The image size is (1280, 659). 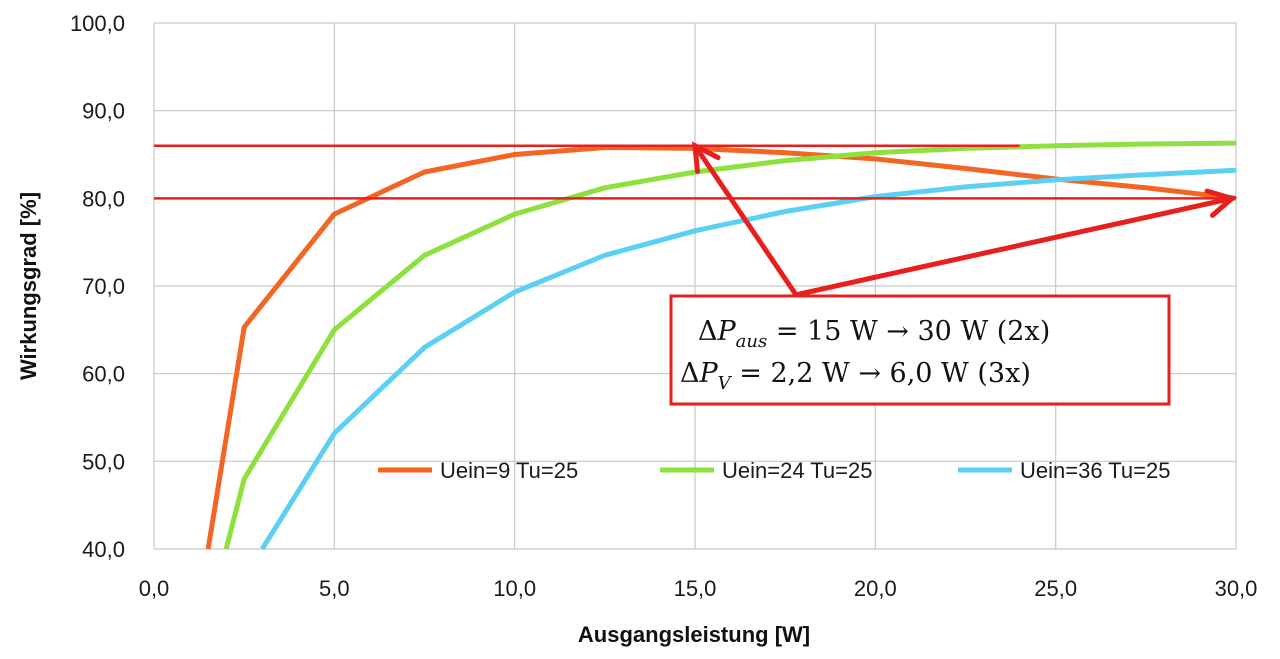 I want to click on y-tick-label-5: 90,0, so click(x=103, y=111).